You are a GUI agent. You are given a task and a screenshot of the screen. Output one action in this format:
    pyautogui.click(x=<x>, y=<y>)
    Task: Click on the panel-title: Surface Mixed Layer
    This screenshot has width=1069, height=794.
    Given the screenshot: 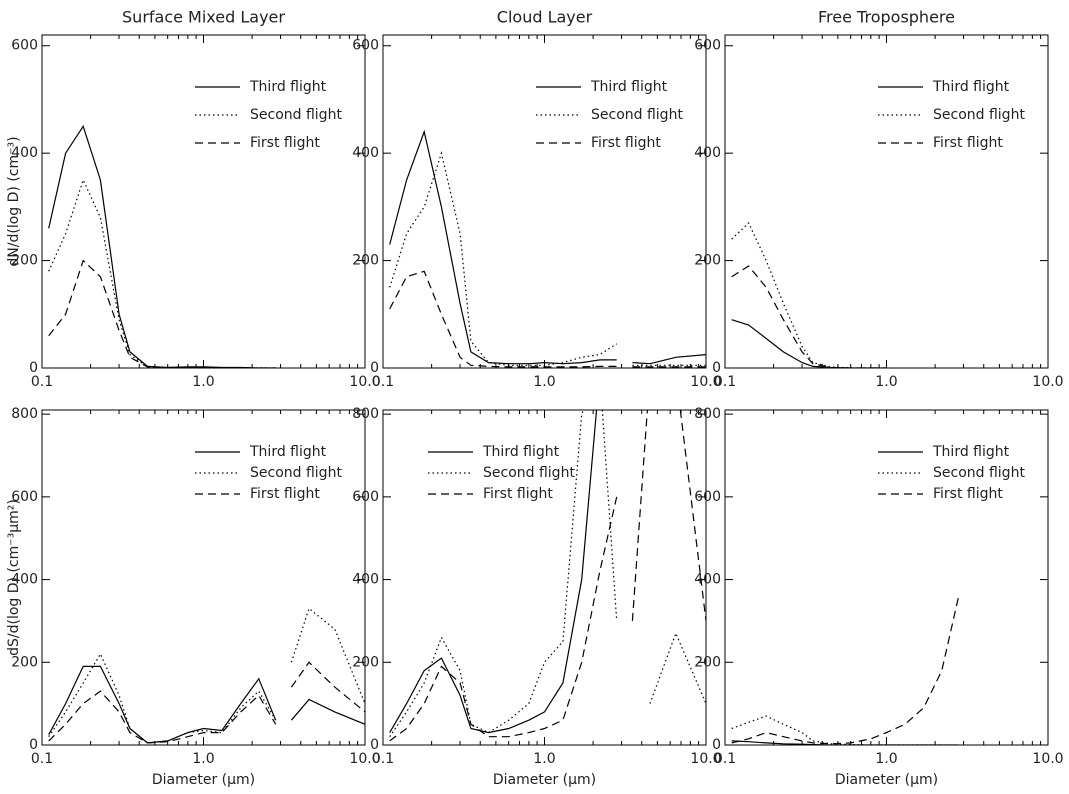 What is the action you would take?
    pyautogui.click(x=203, y=17)
    